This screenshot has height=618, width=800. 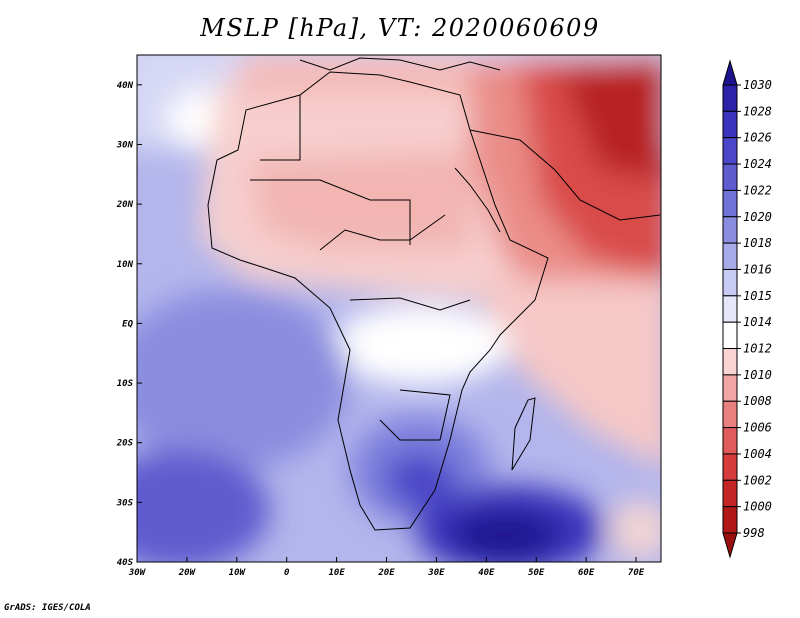 What do you see at coordinates (757, 349) in the screenshot?
I see `colorbar-label: 1012` at bounding box center [757, 349].